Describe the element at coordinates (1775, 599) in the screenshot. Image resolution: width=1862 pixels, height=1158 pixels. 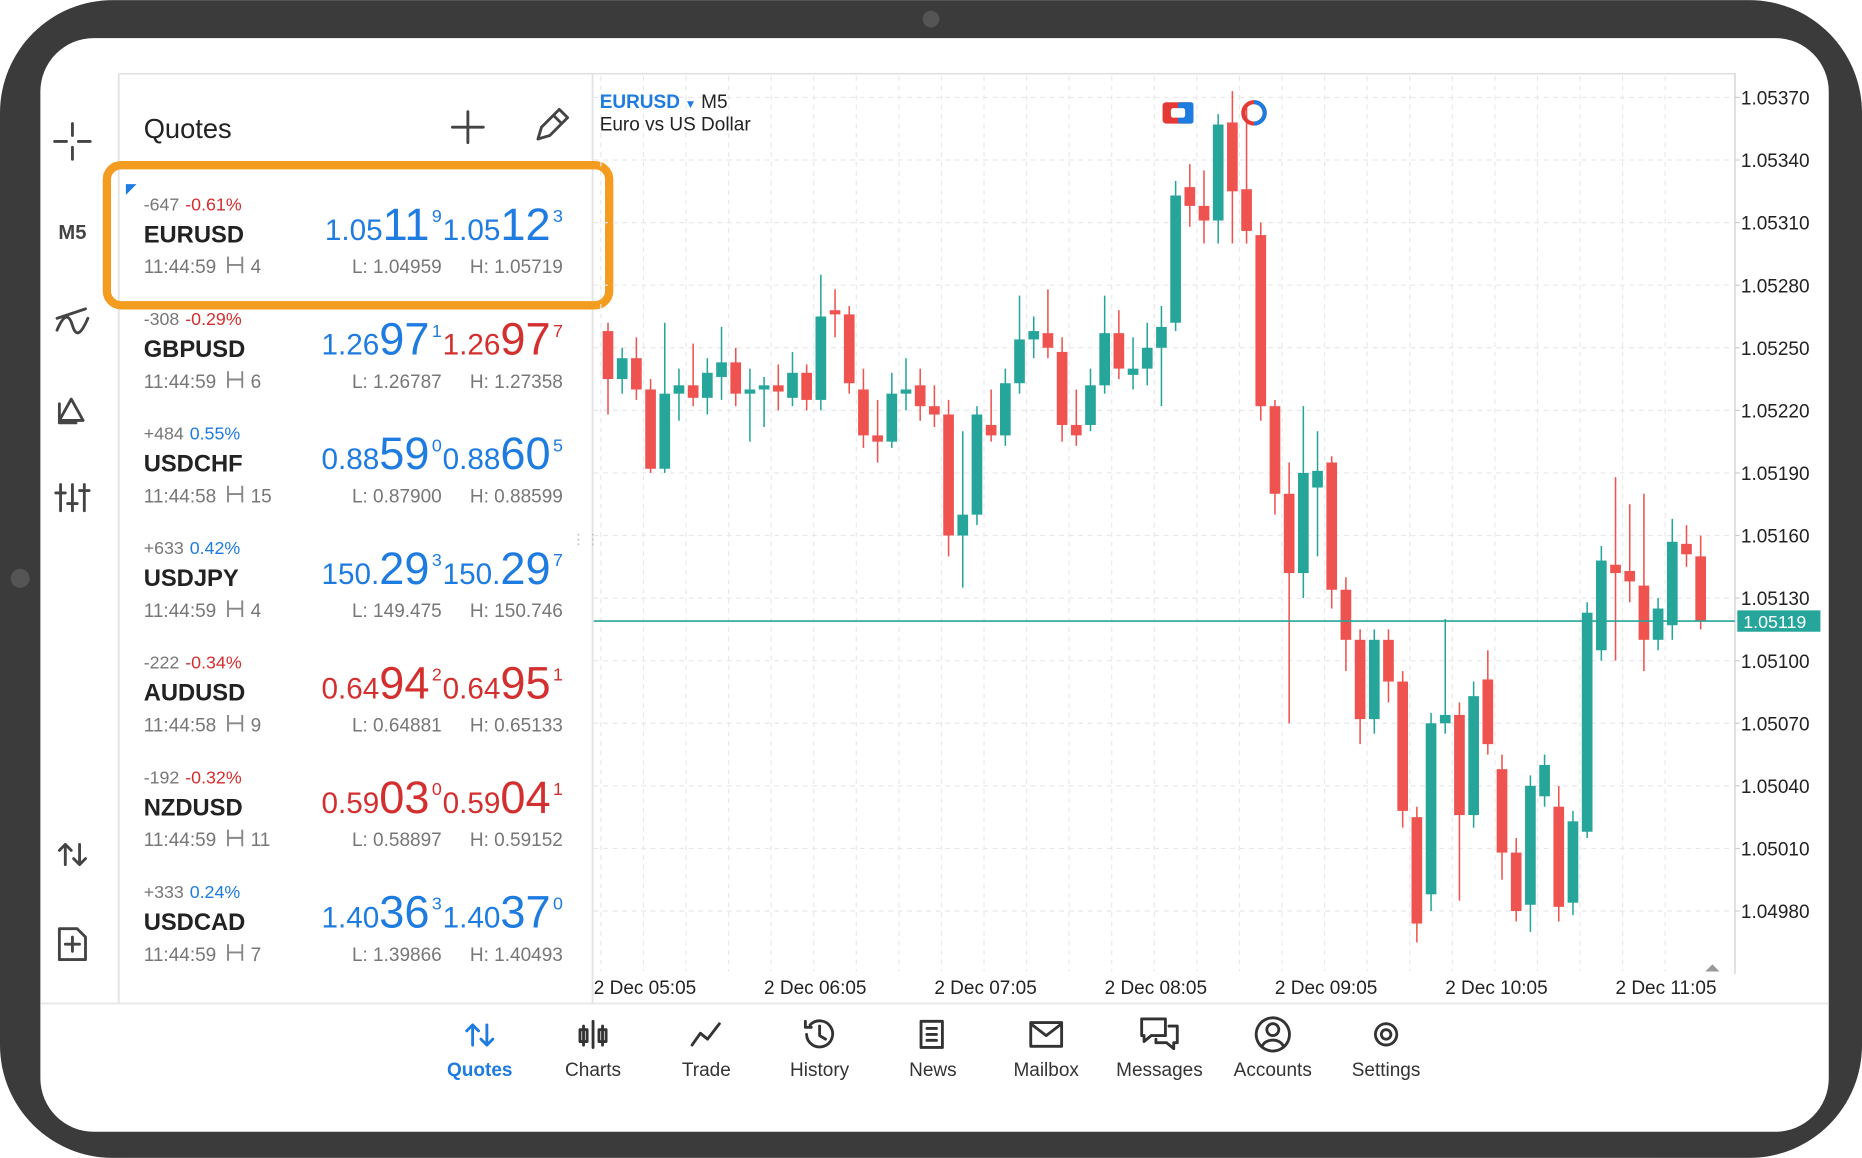
I see `y-tick-label: 1.05130` at that location.